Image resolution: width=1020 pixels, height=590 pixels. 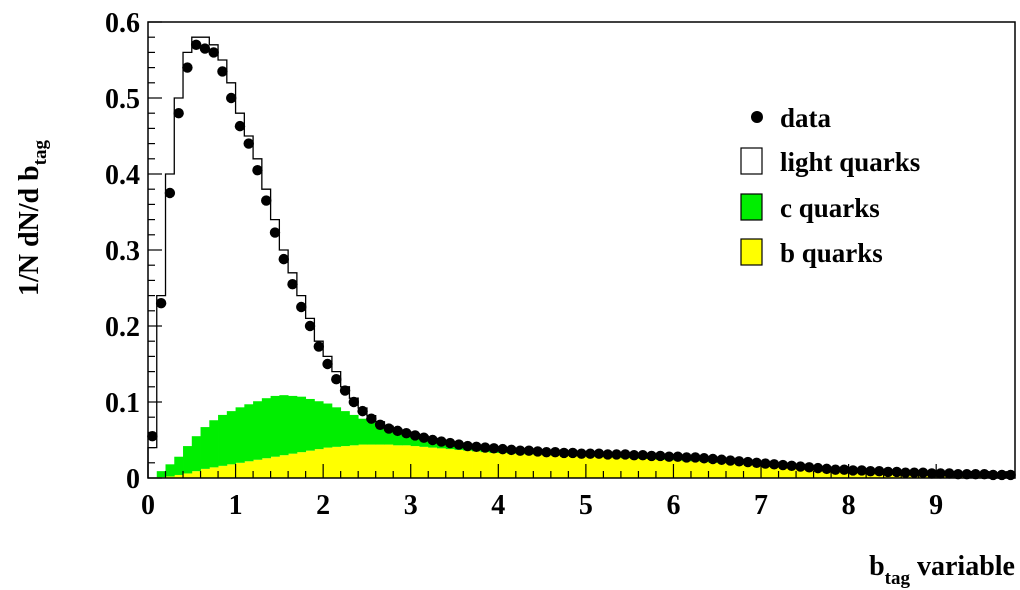 I want to click on x-tick-label: 5, so click(x=586, y=505).